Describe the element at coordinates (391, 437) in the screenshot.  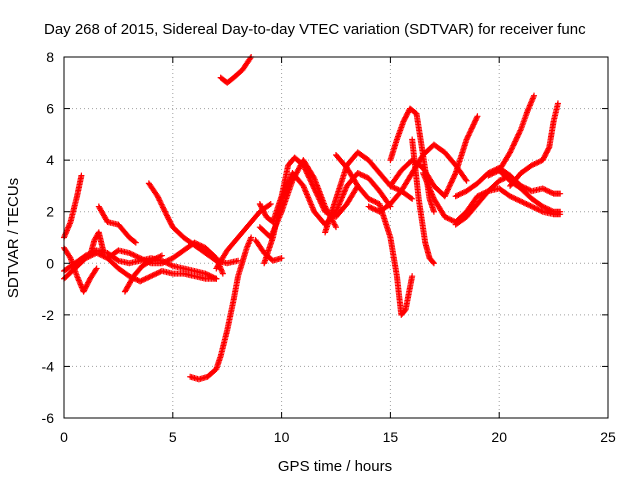
I see `x-tick-label: 15` at that location.